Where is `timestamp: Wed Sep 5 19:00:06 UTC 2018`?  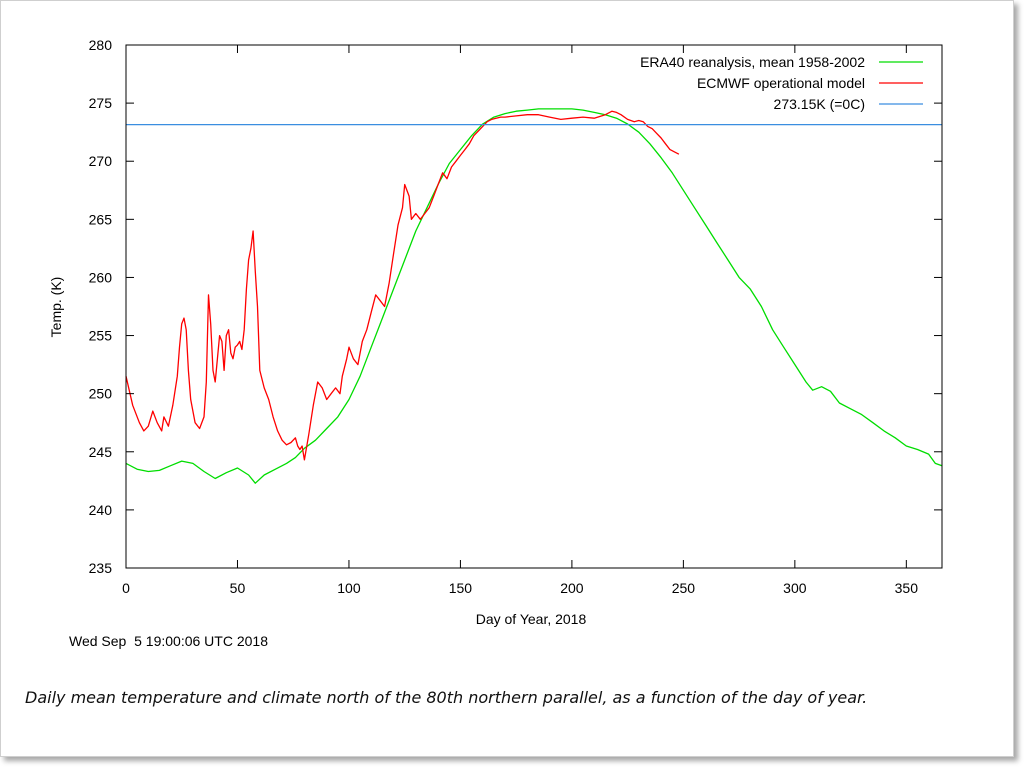 timestamp: Wed Sep 5 19:00:06 UTC 2018 is located at coordinates (168, 641).